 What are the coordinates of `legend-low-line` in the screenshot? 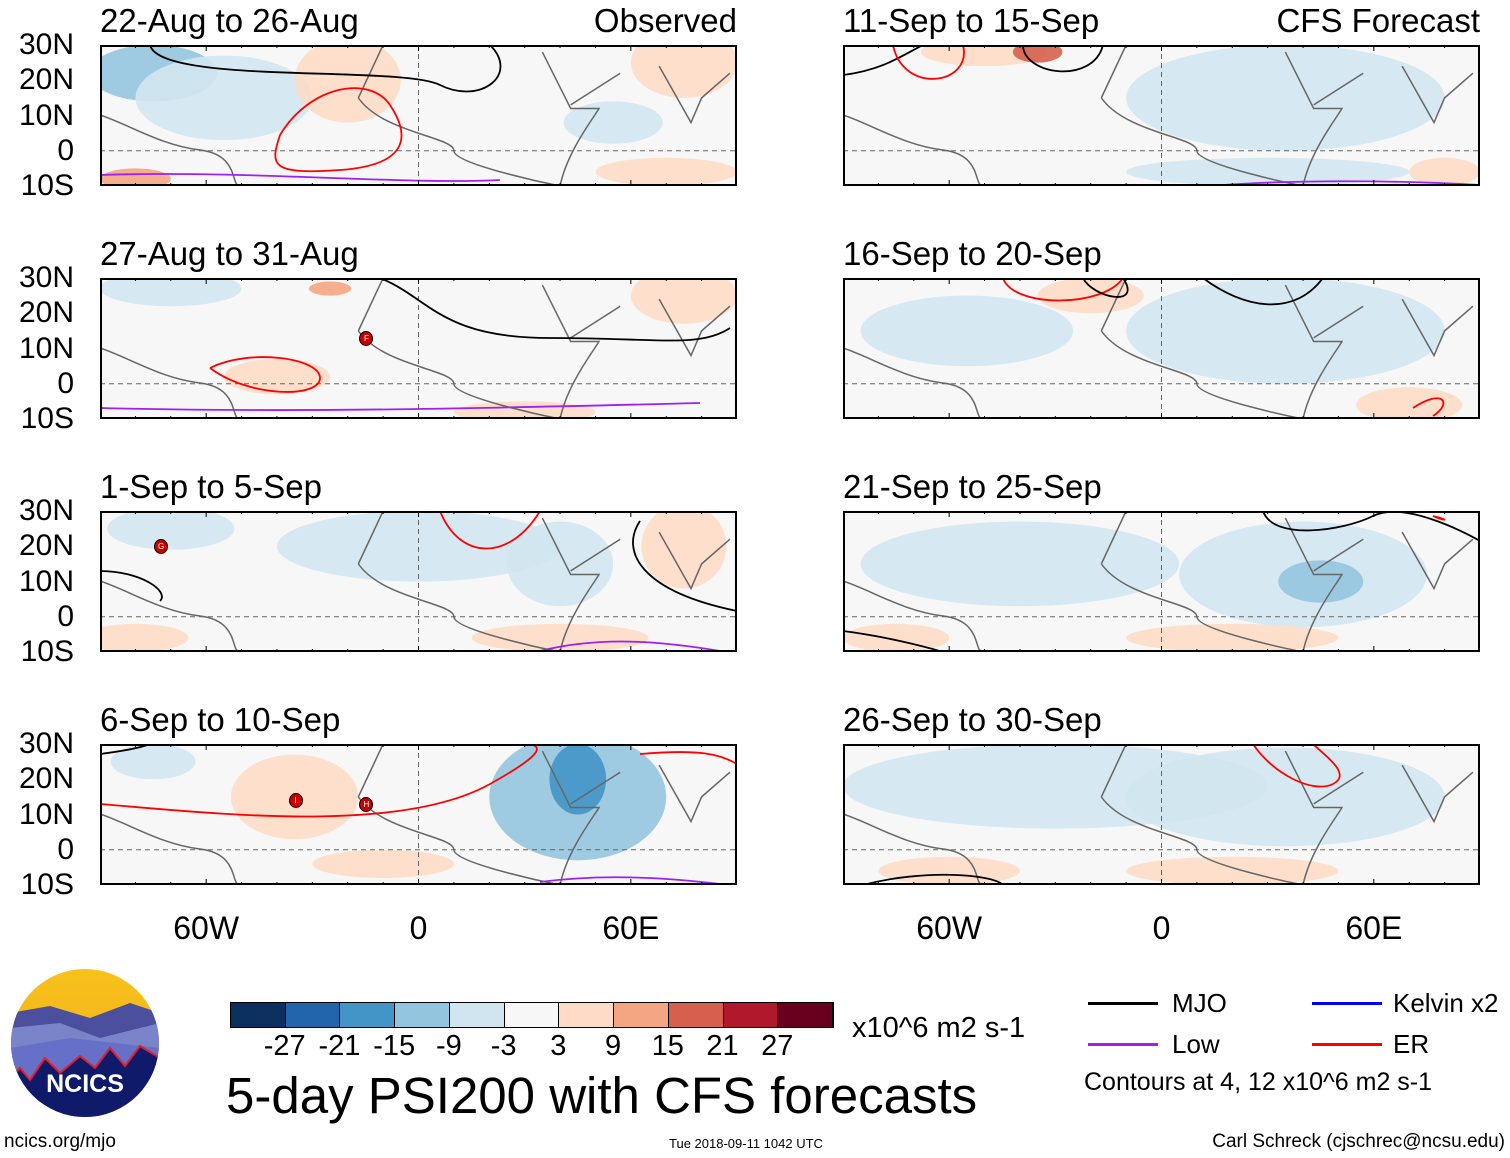 It's located at (1123, 1044).